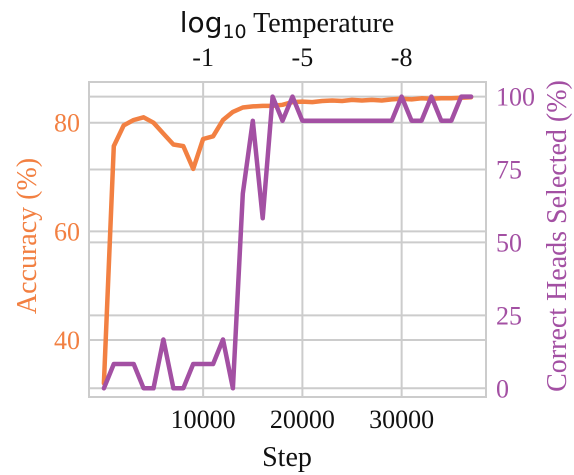  Describe the element at coordinates (515, 97) in the screenshot. I see `right-tick-label: 100` at that location.